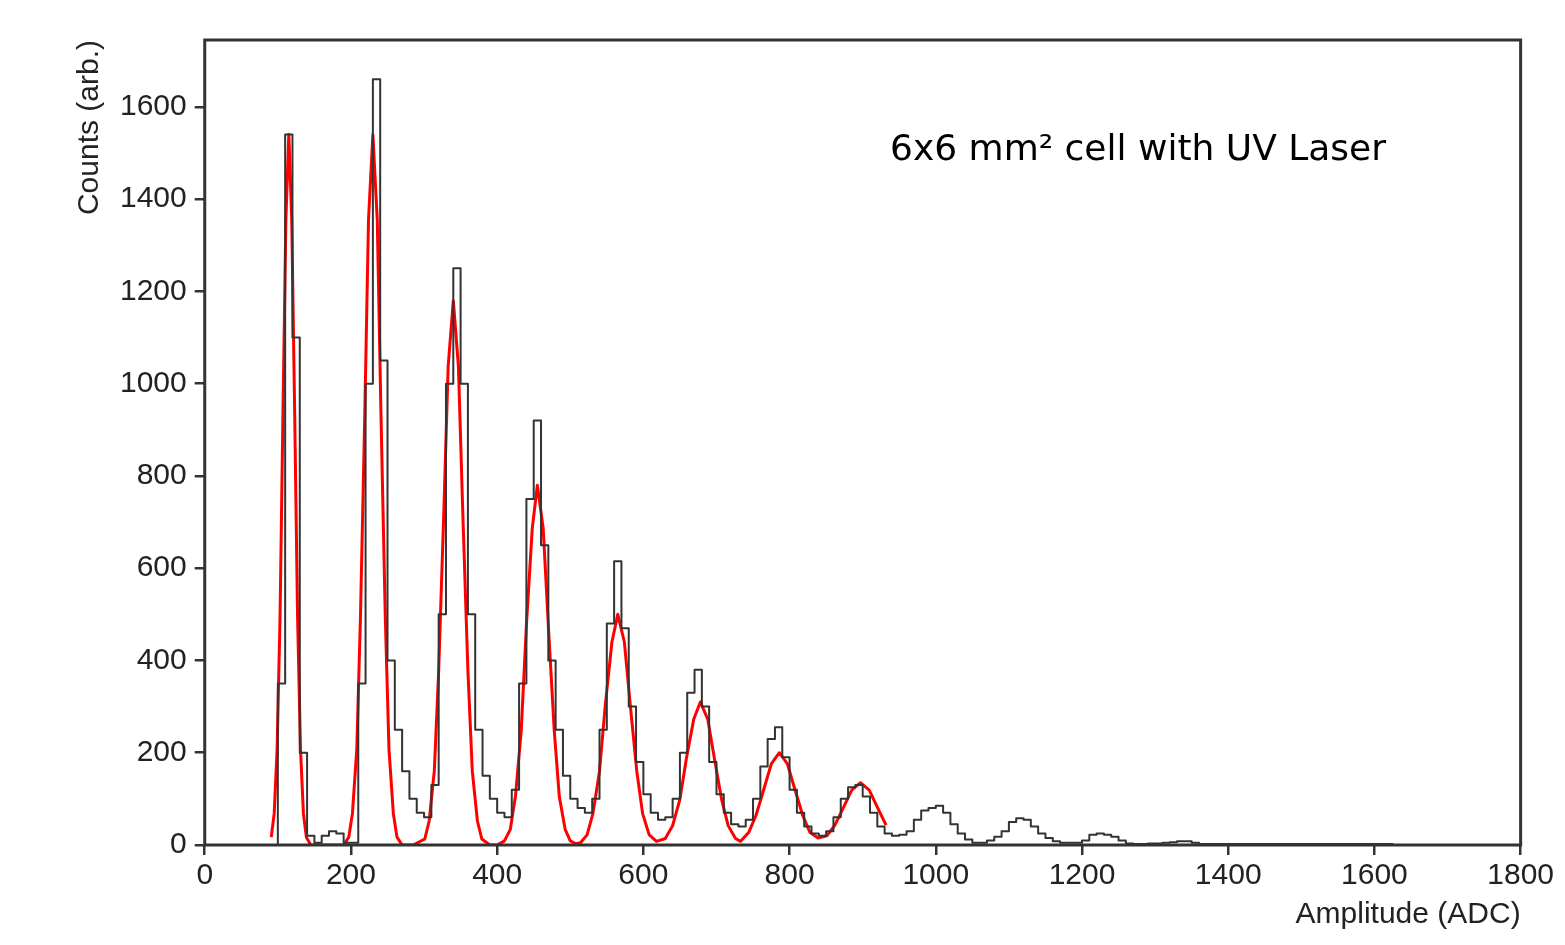  What do you see at coordinates (789, 874) in the screenshot?
I see `x-tick-label: 800` at bounding box center [789, 874].